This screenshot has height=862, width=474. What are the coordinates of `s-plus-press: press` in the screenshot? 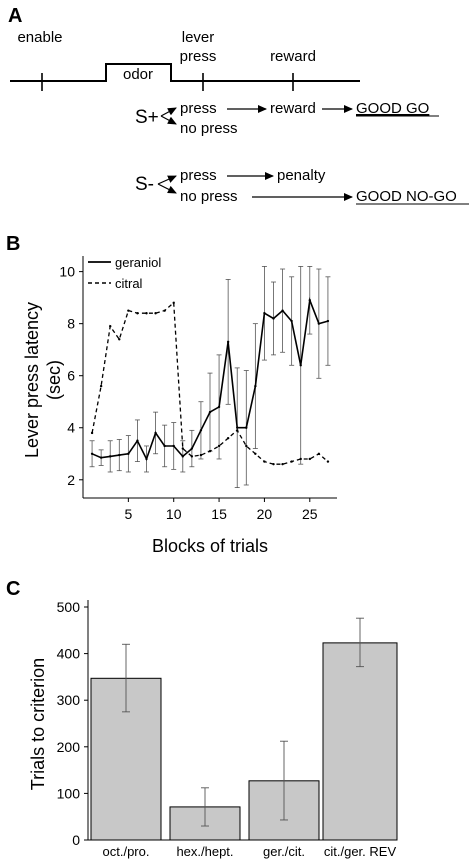 It's located at (198, 108).